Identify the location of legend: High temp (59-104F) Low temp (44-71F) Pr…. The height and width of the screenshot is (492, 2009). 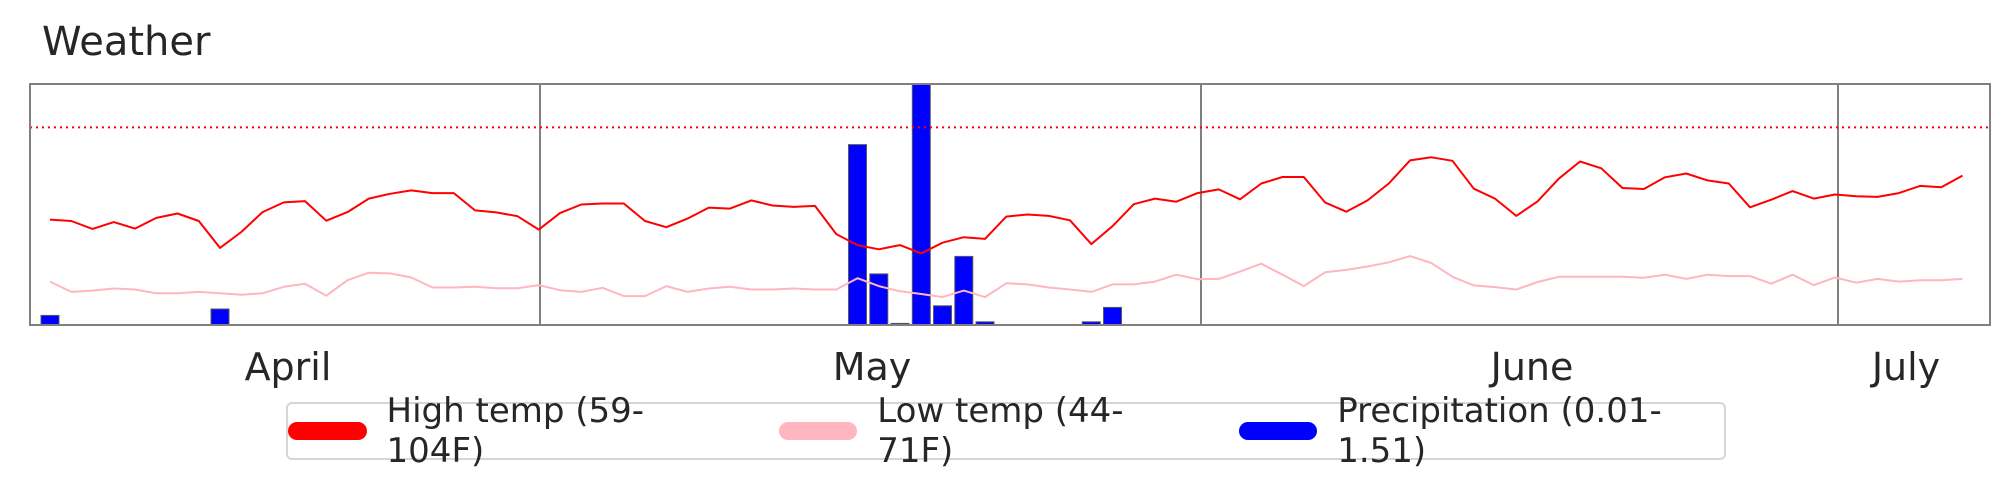
(1006, 431).